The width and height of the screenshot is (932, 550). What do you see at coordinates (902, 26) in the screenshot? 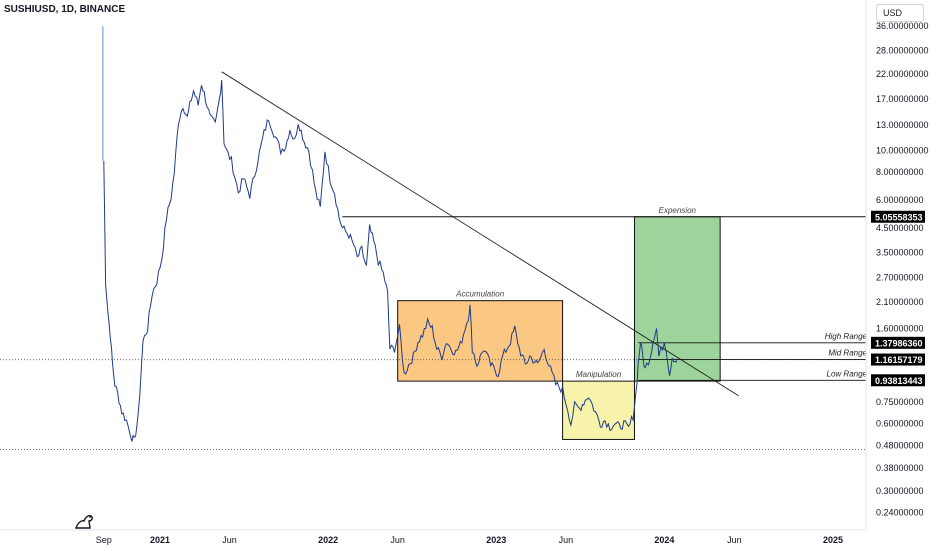
I see `y-axis-tick-label: 36.00000000` at bounding box center [902, 26].